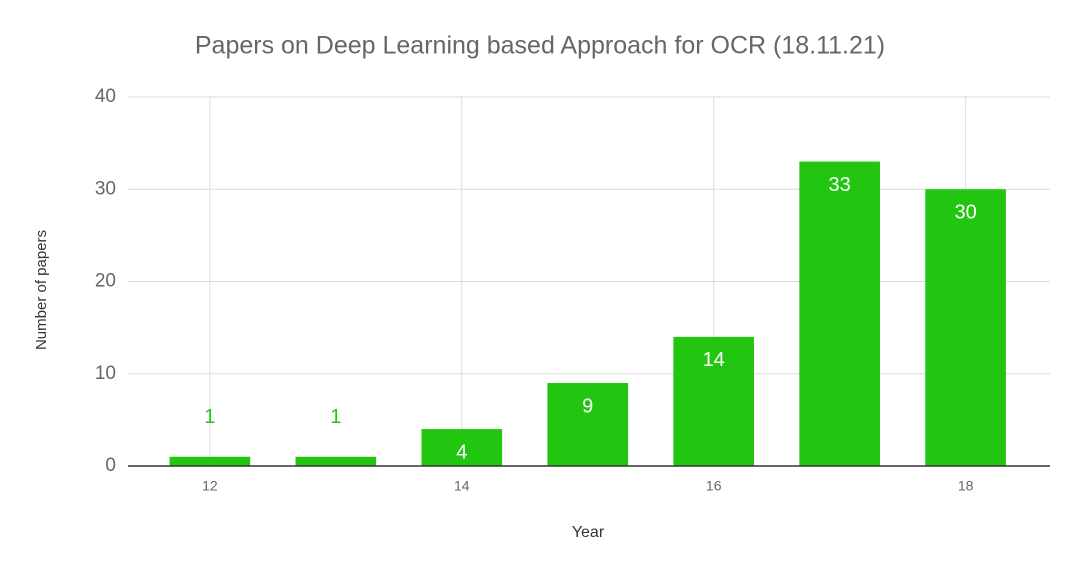  Describe the element at coordinates (965, 213) in the screenshot. I see `data-label: 30` at that location.